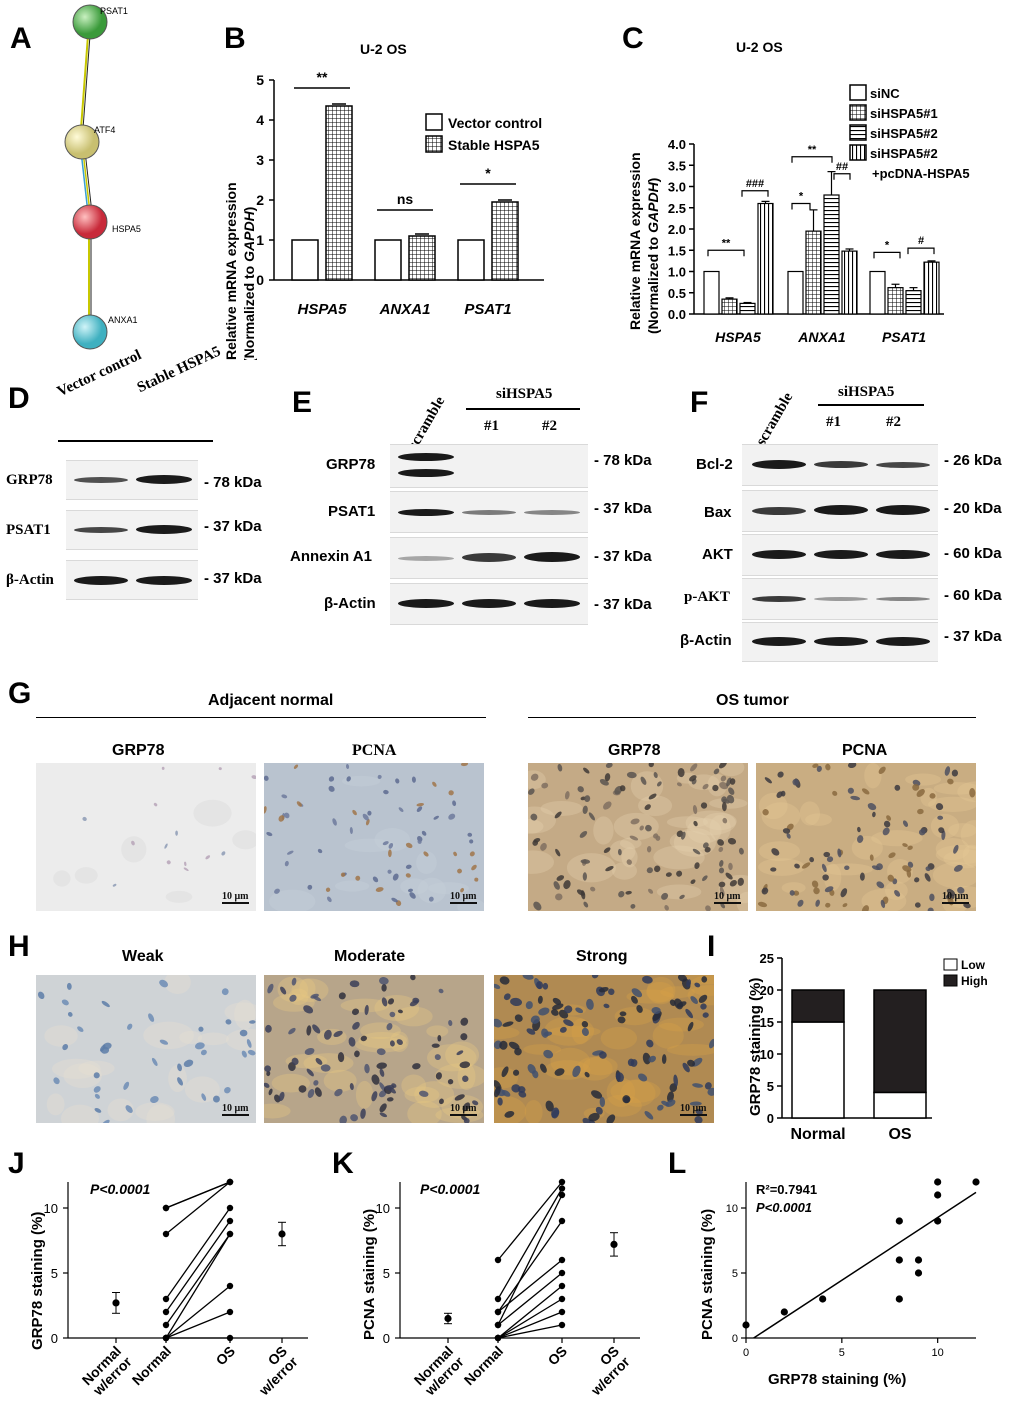 Image resolution: width=1020 pixels, height=1403 pixels. I want to click on micro-g-os-pcna: 10 μm, so click(866, 837).